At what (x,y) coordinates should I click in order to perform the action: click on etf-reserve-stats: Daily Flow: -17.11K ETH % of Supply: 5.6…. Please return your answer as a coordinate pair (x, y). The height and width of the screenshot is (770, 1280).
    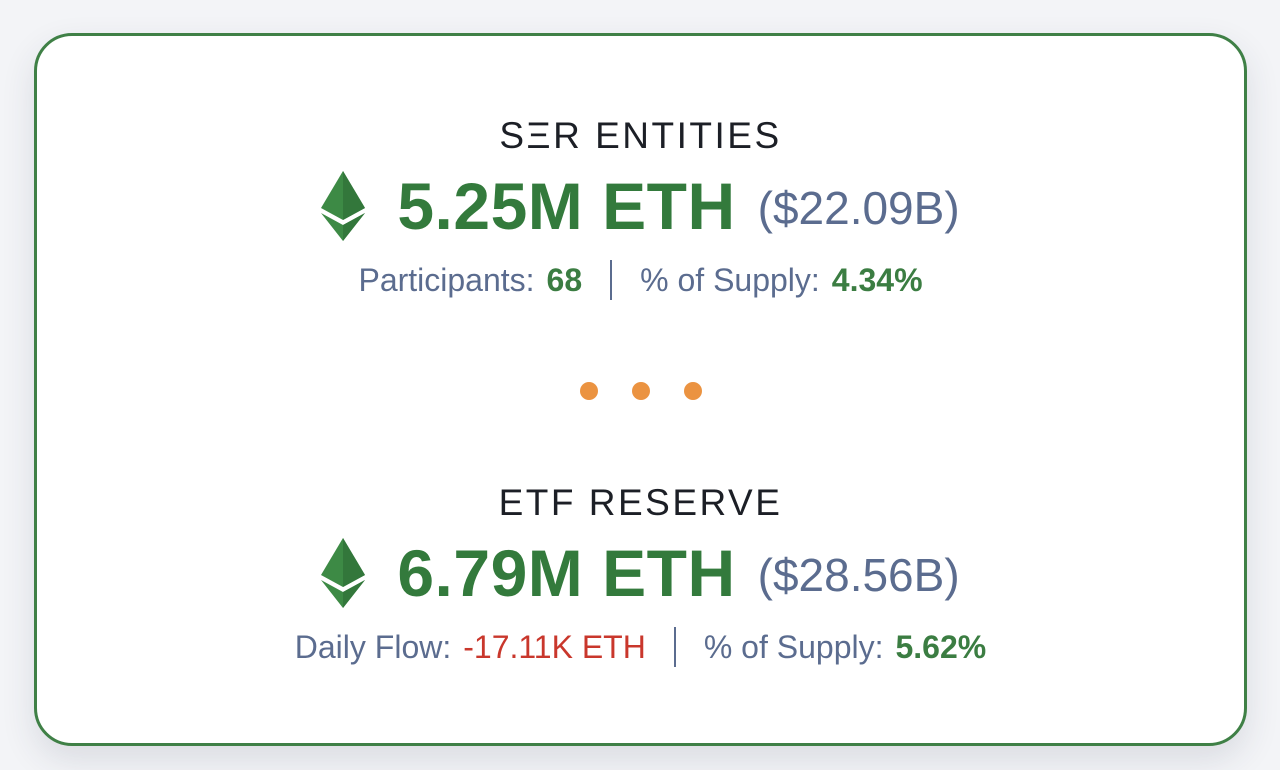
    Looking at the image, I should click on (640, 647).